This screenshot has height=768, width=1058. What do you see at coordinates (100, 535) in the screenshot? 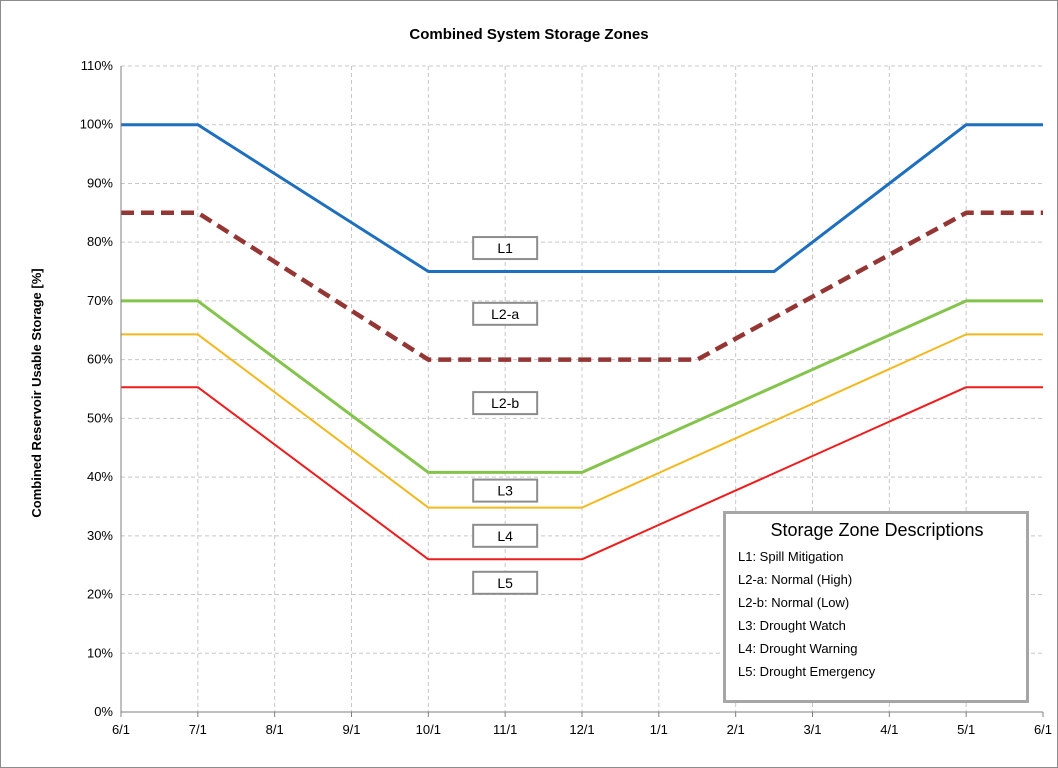
I see `y-tick-label: 30%` at bounding box center [100, 535].